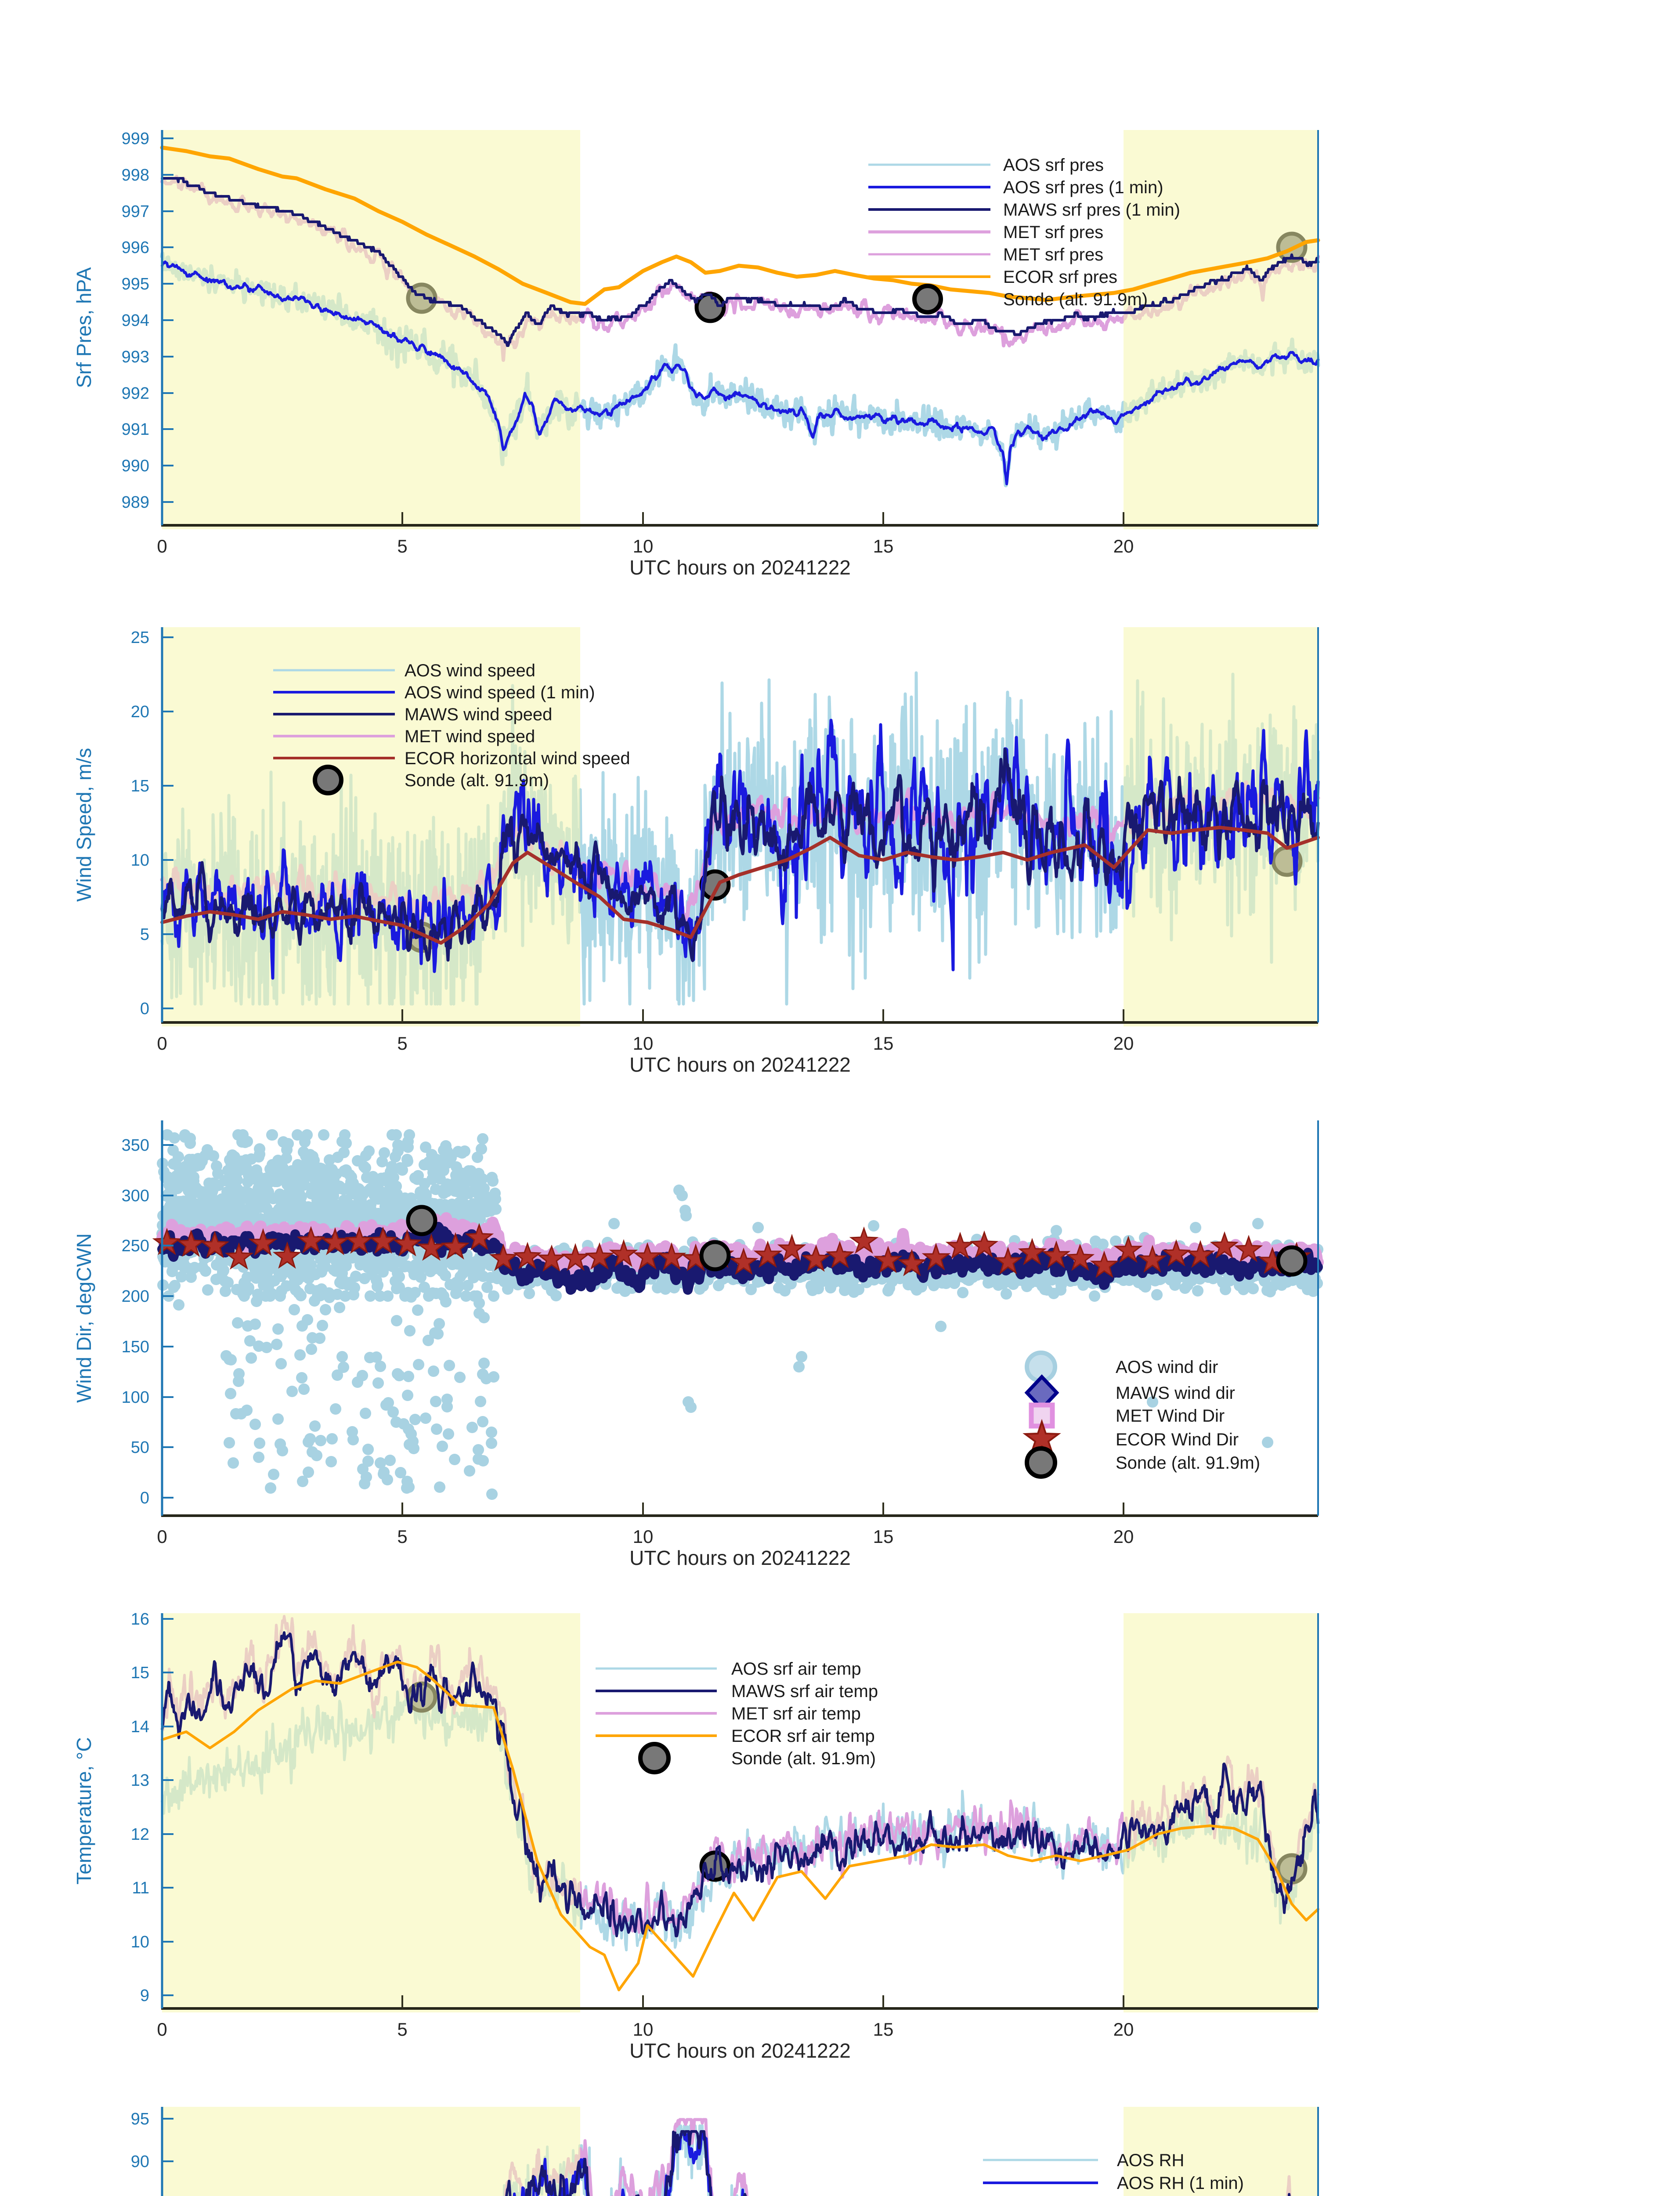  I want to click on svg-text: 90, so click(140, 2162).